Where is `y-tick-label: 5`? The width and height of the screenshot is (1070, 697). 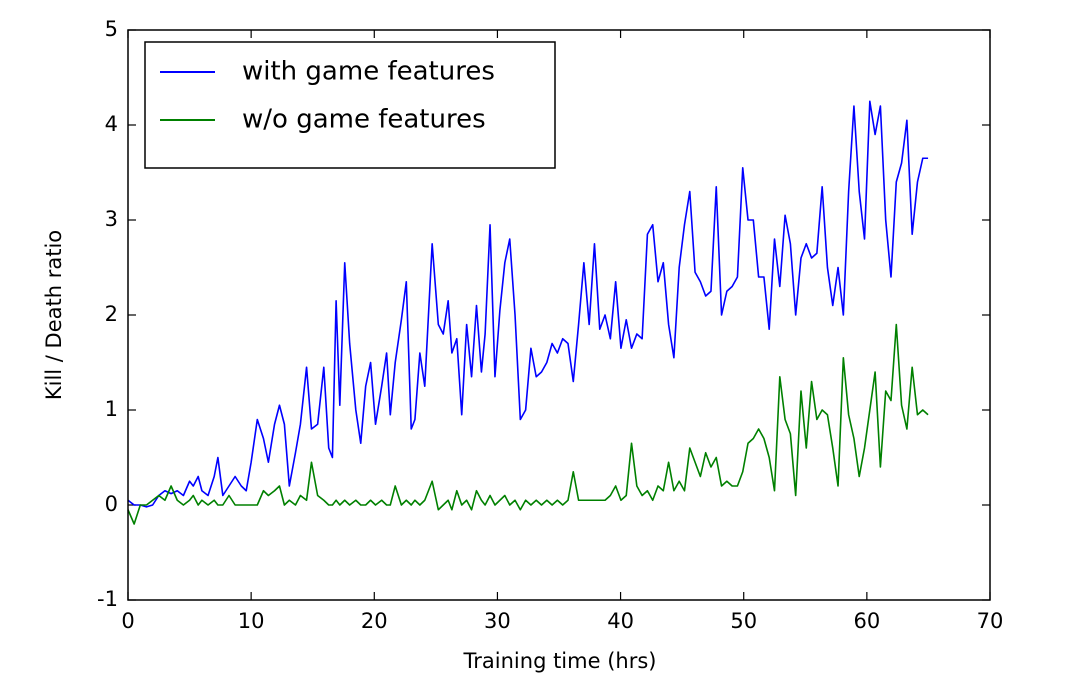
y-tick-label: 5 is located at coordinates (111, 29).